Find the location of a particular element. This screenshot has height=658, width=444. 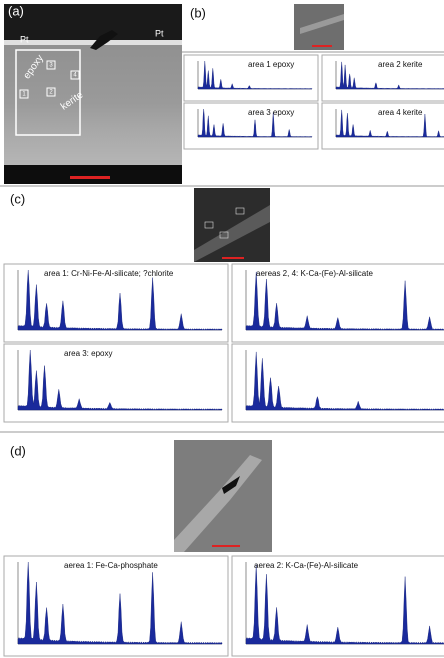

micrograph-b is located at coordinates (319, 27).